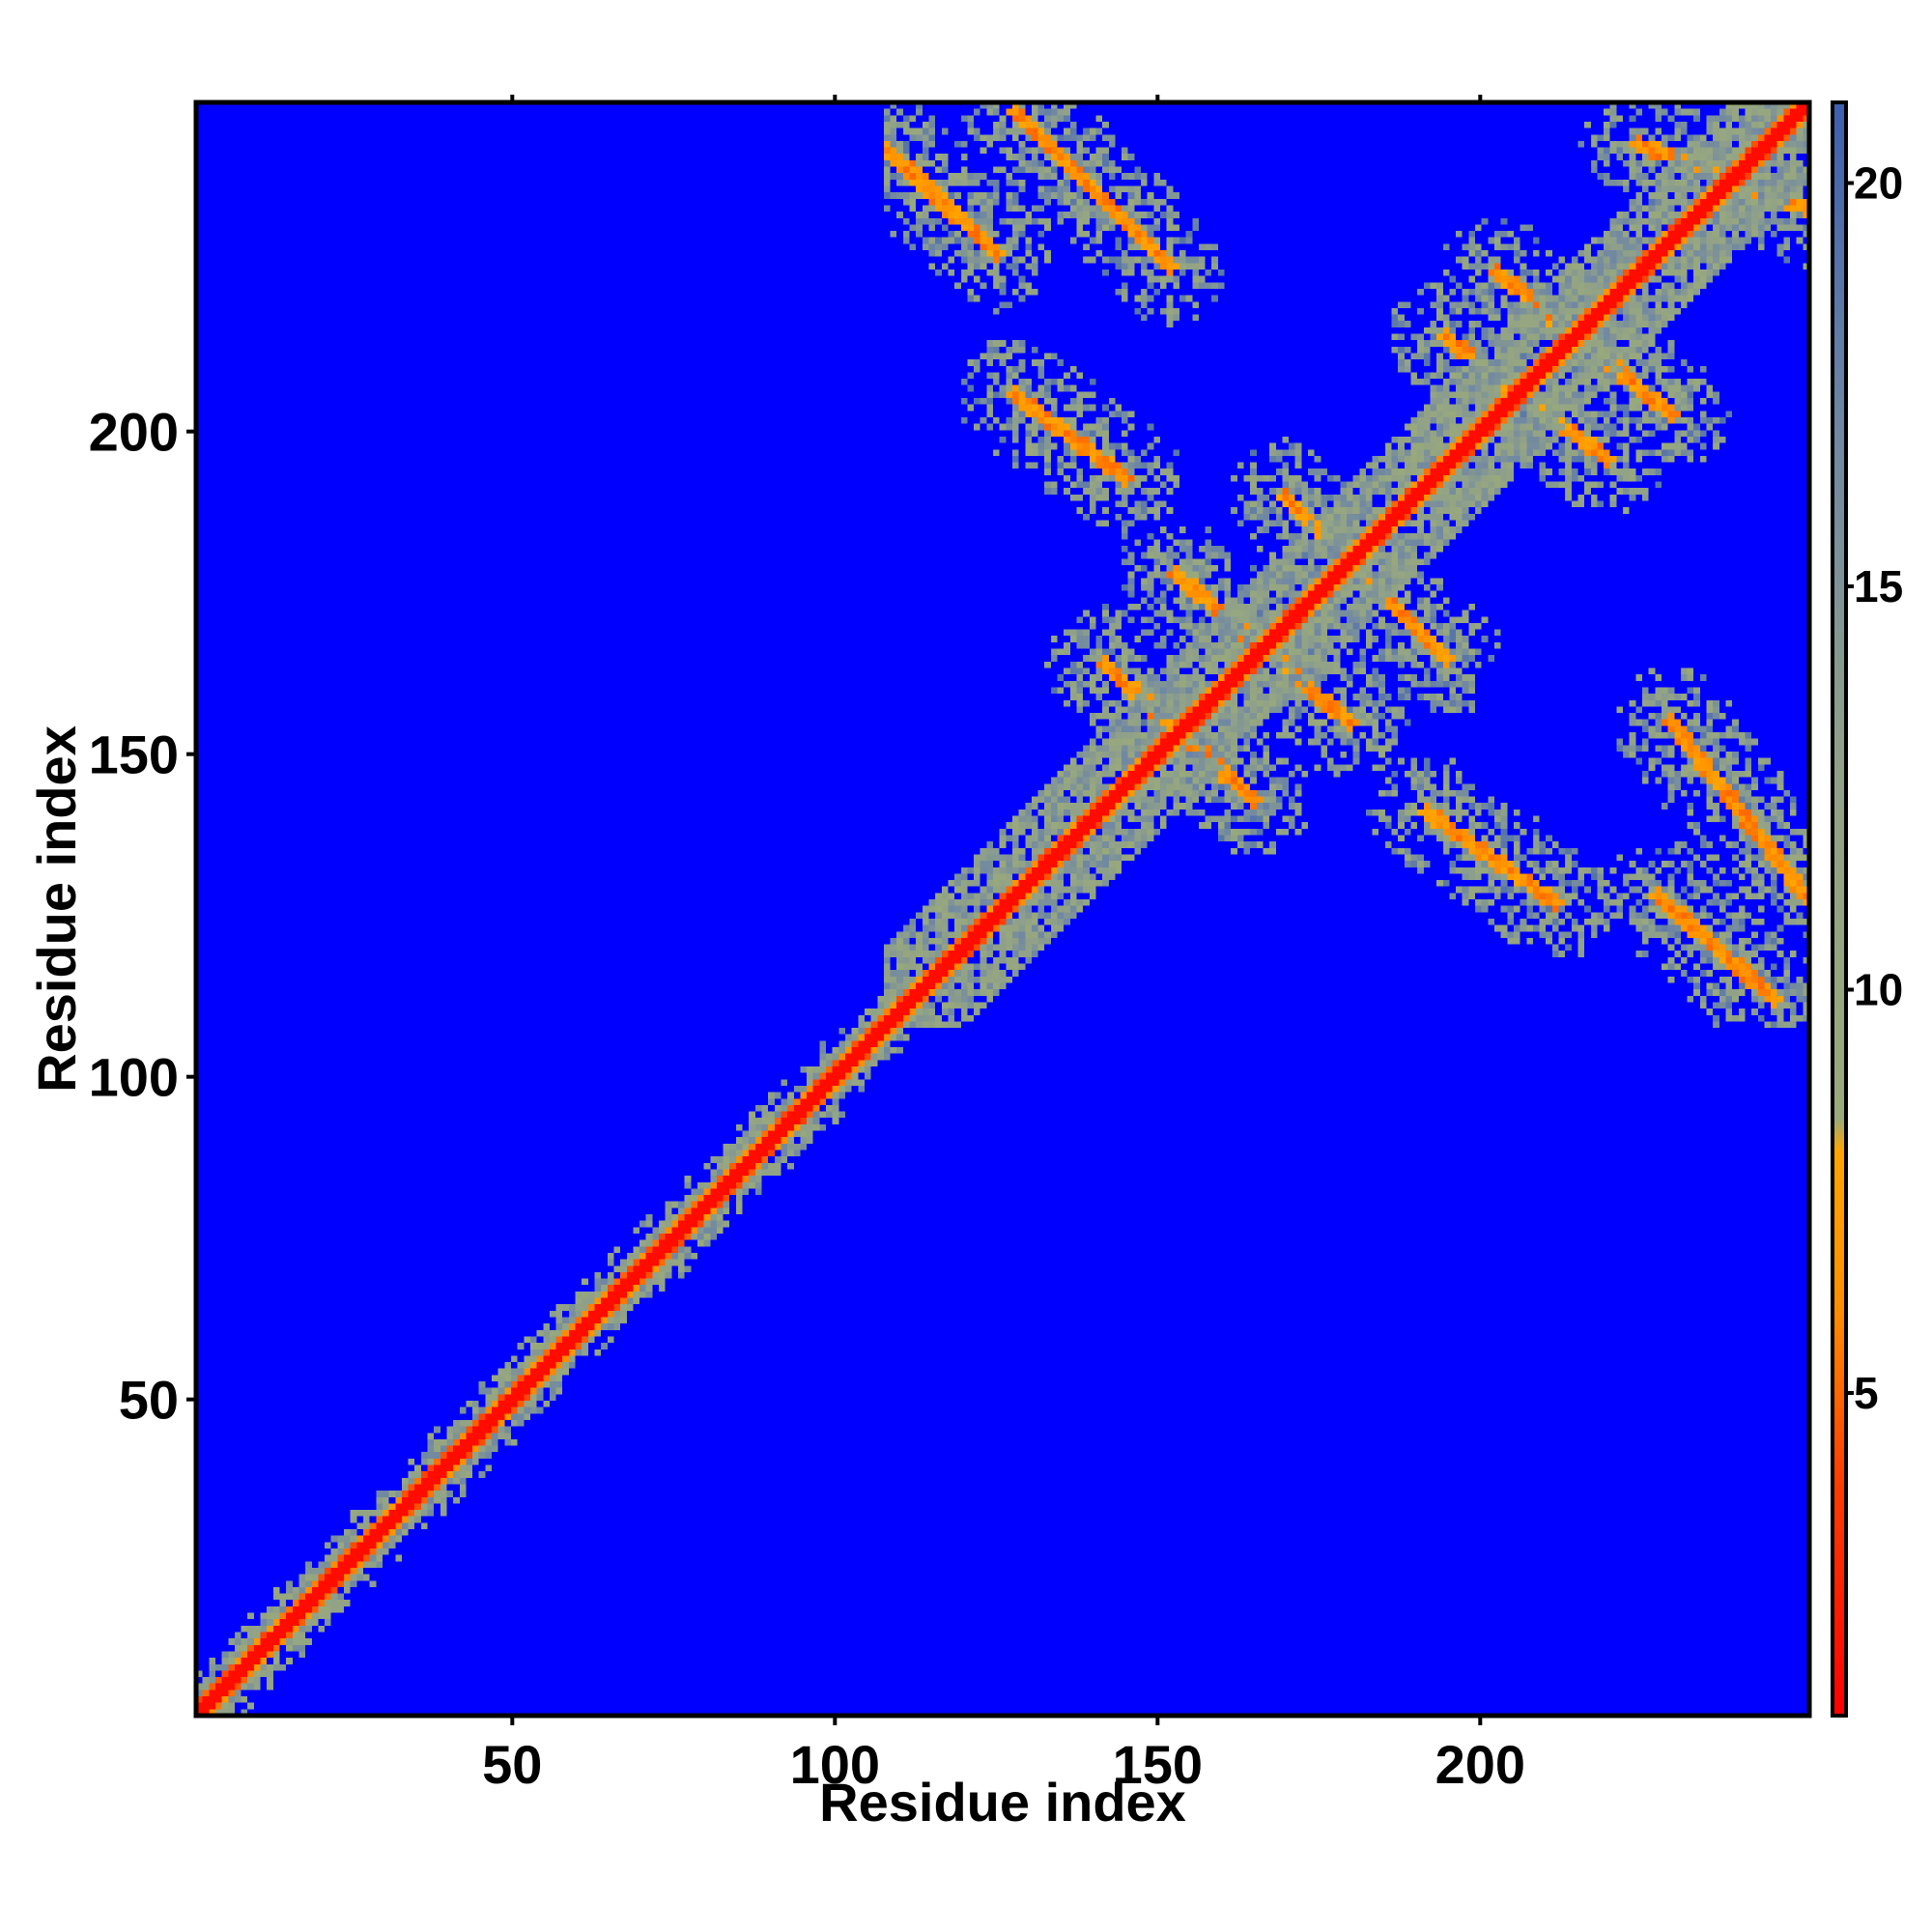  Describe the element at coordinates (56, 909) in the screenshot. I see `y-axis-title: Residue index` at that location.